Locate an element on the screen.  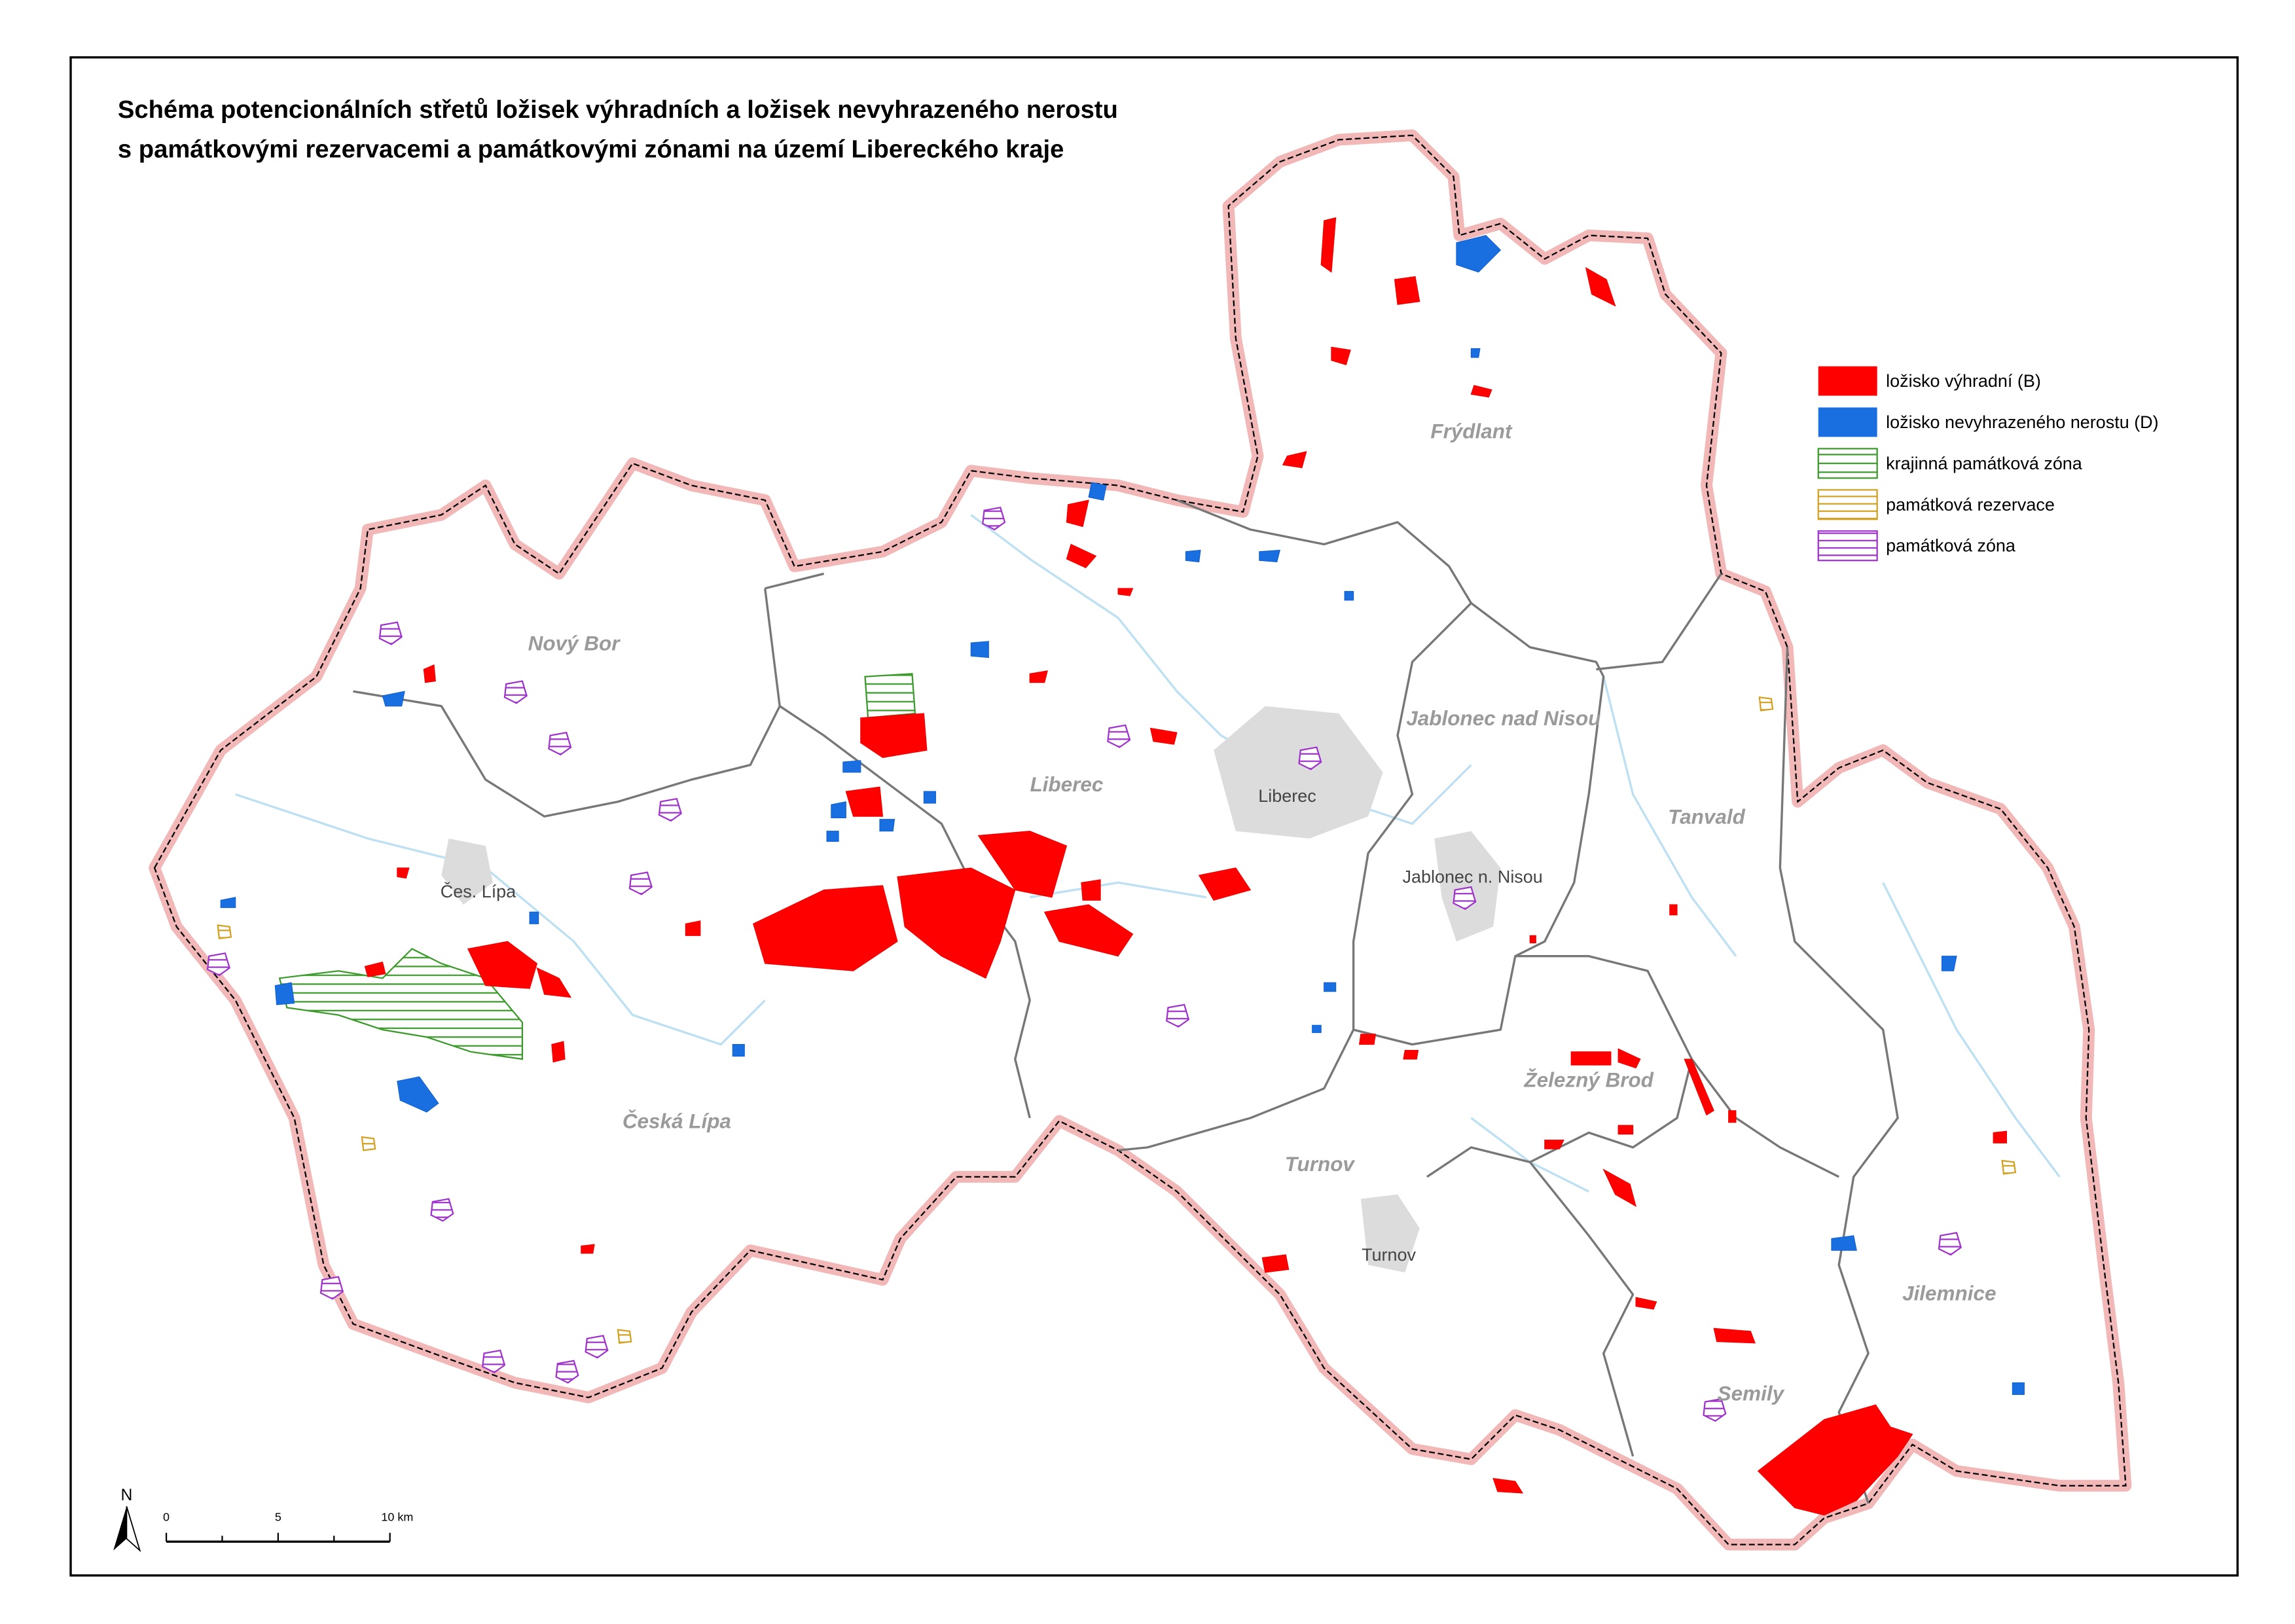
legend-label: památková rezervace is located at coordinates (1971, 504).